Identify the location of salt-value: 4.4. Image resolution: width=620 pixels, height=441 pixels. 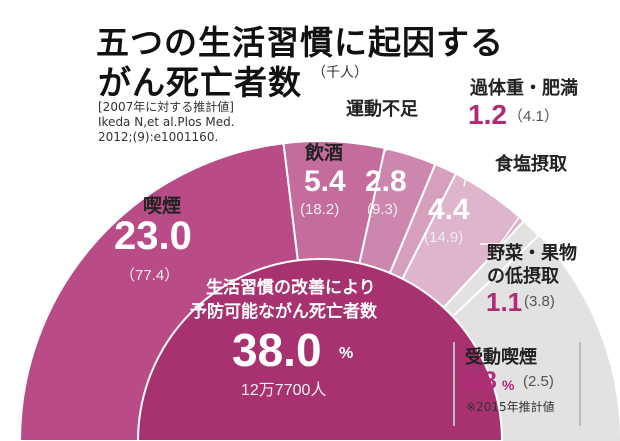
(449, 209).